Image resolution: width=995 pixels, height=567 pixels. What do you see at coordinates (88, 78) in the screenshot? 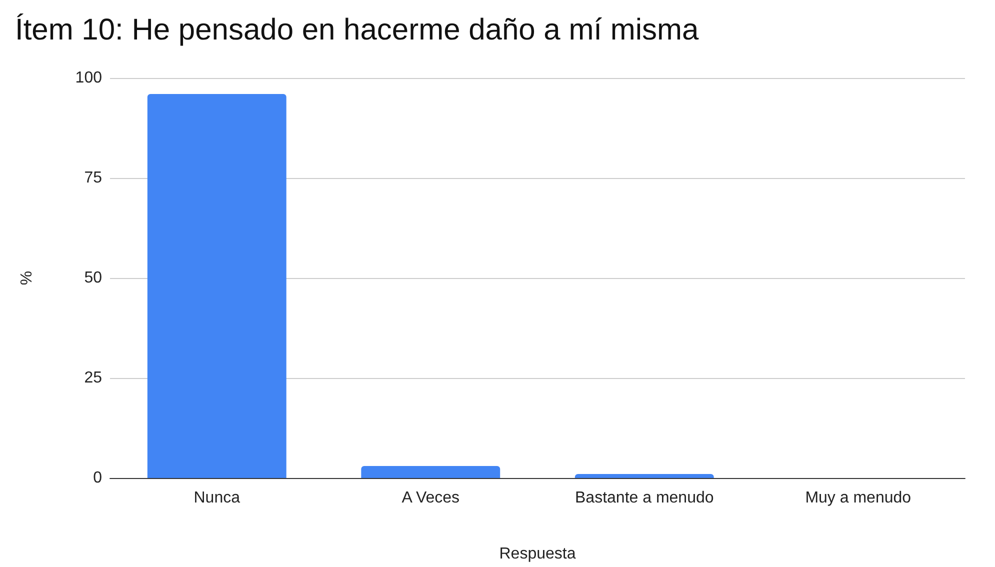
I see `y-tick-label: 100` at bounding box center [88, 78].